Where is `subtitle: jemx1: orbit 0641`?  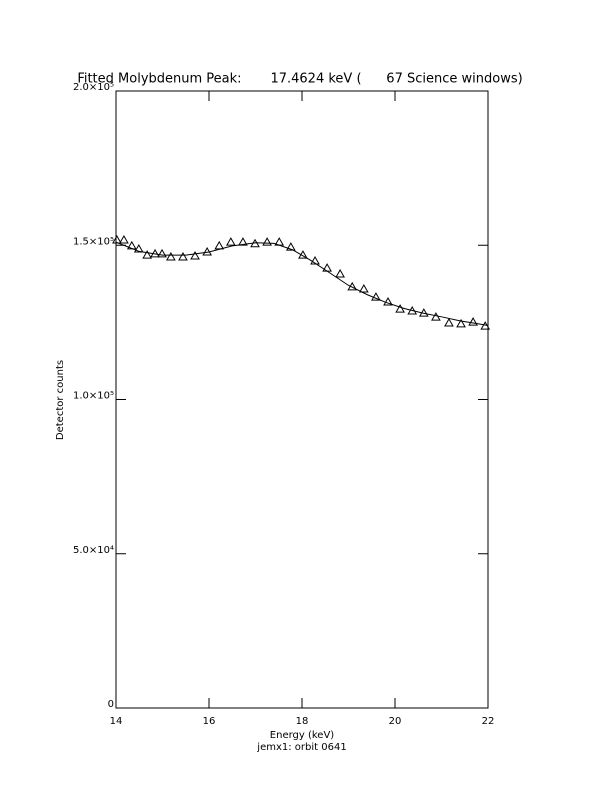 subtitle: jemx1: orbit 0641 is located at coordinates (301, 747).